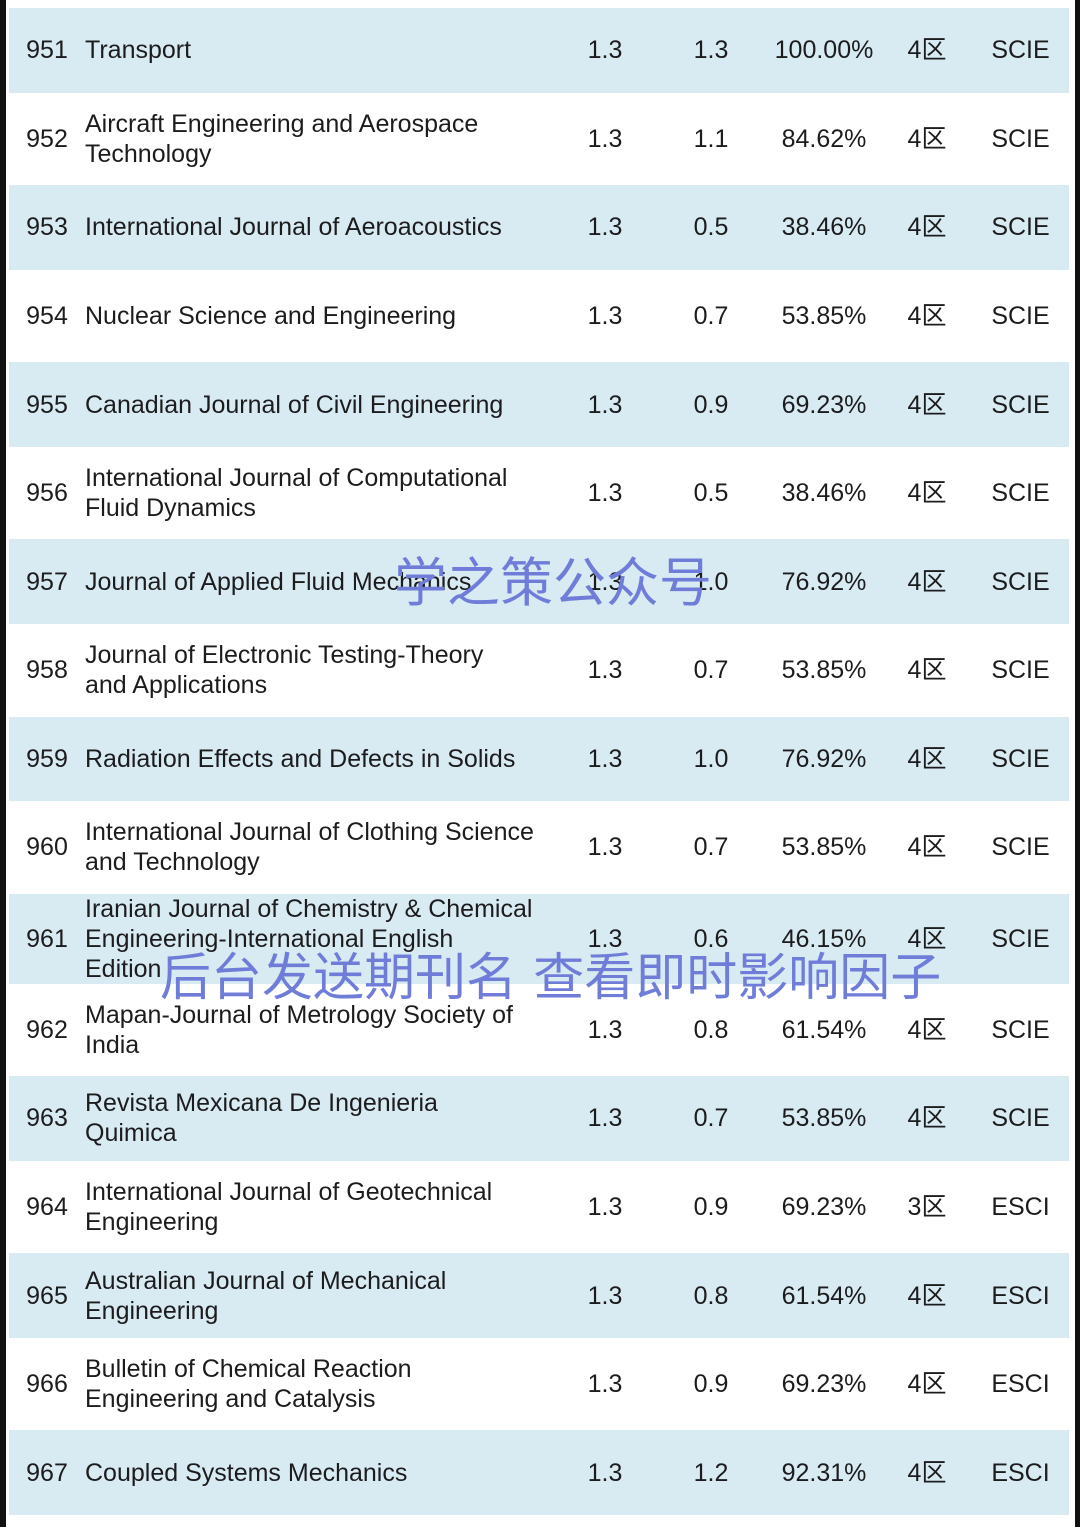 This screenshot has width=1080, height=1527. I want to click on secondary-if-cell: 1.2, so click(711, 1472).